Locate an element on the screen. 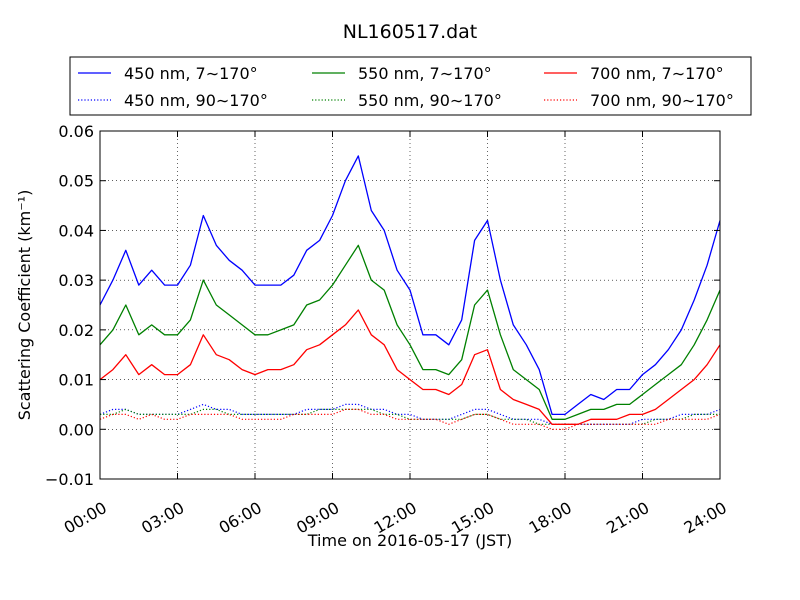  legend-label: 550 nm, 7∼170° is located at coordinates (425, 73).